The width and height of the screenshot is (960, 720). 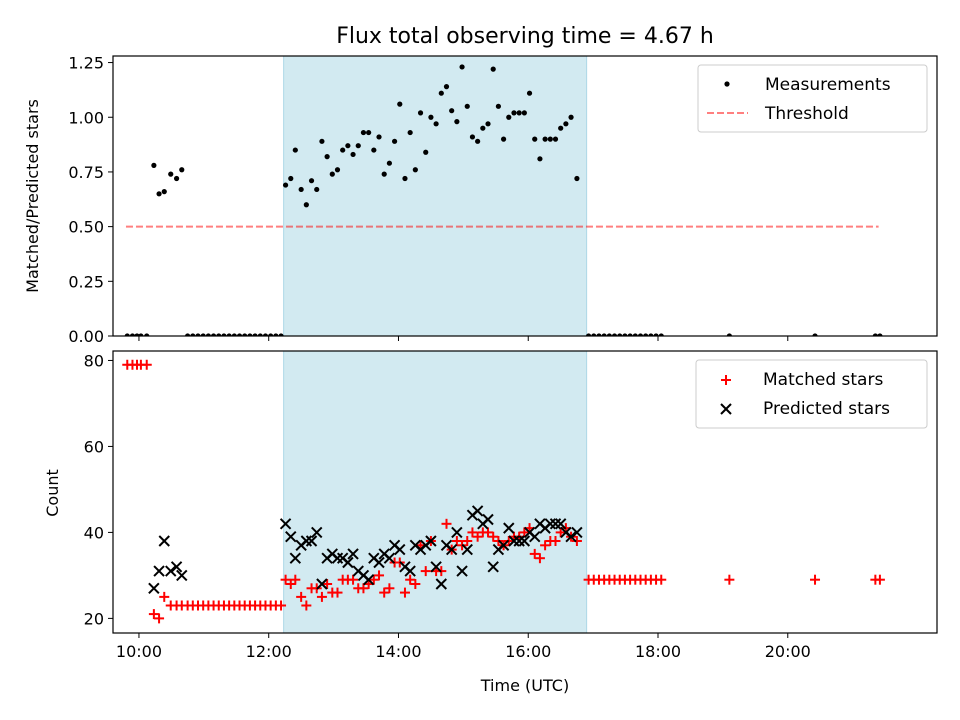 I want to click on y-tick-label: 80, so click(x=94, y=360).